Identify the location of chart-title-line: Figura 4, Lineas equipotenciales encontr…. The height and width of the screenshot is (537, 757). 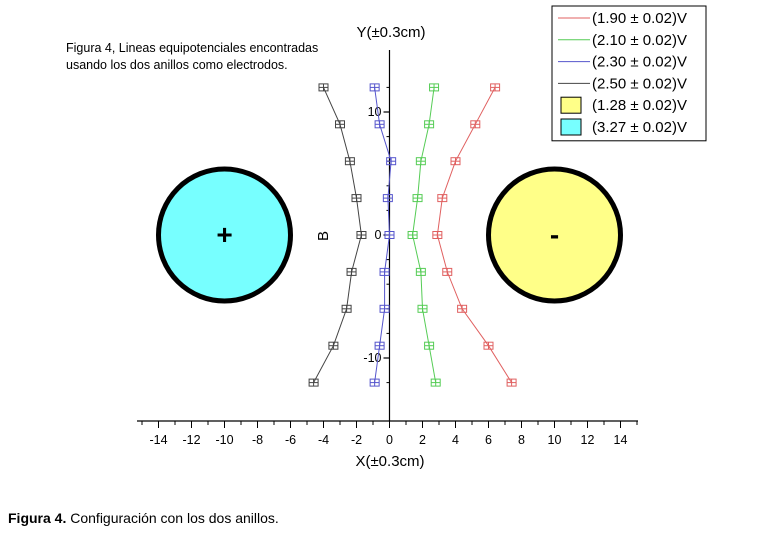
(192, 48).